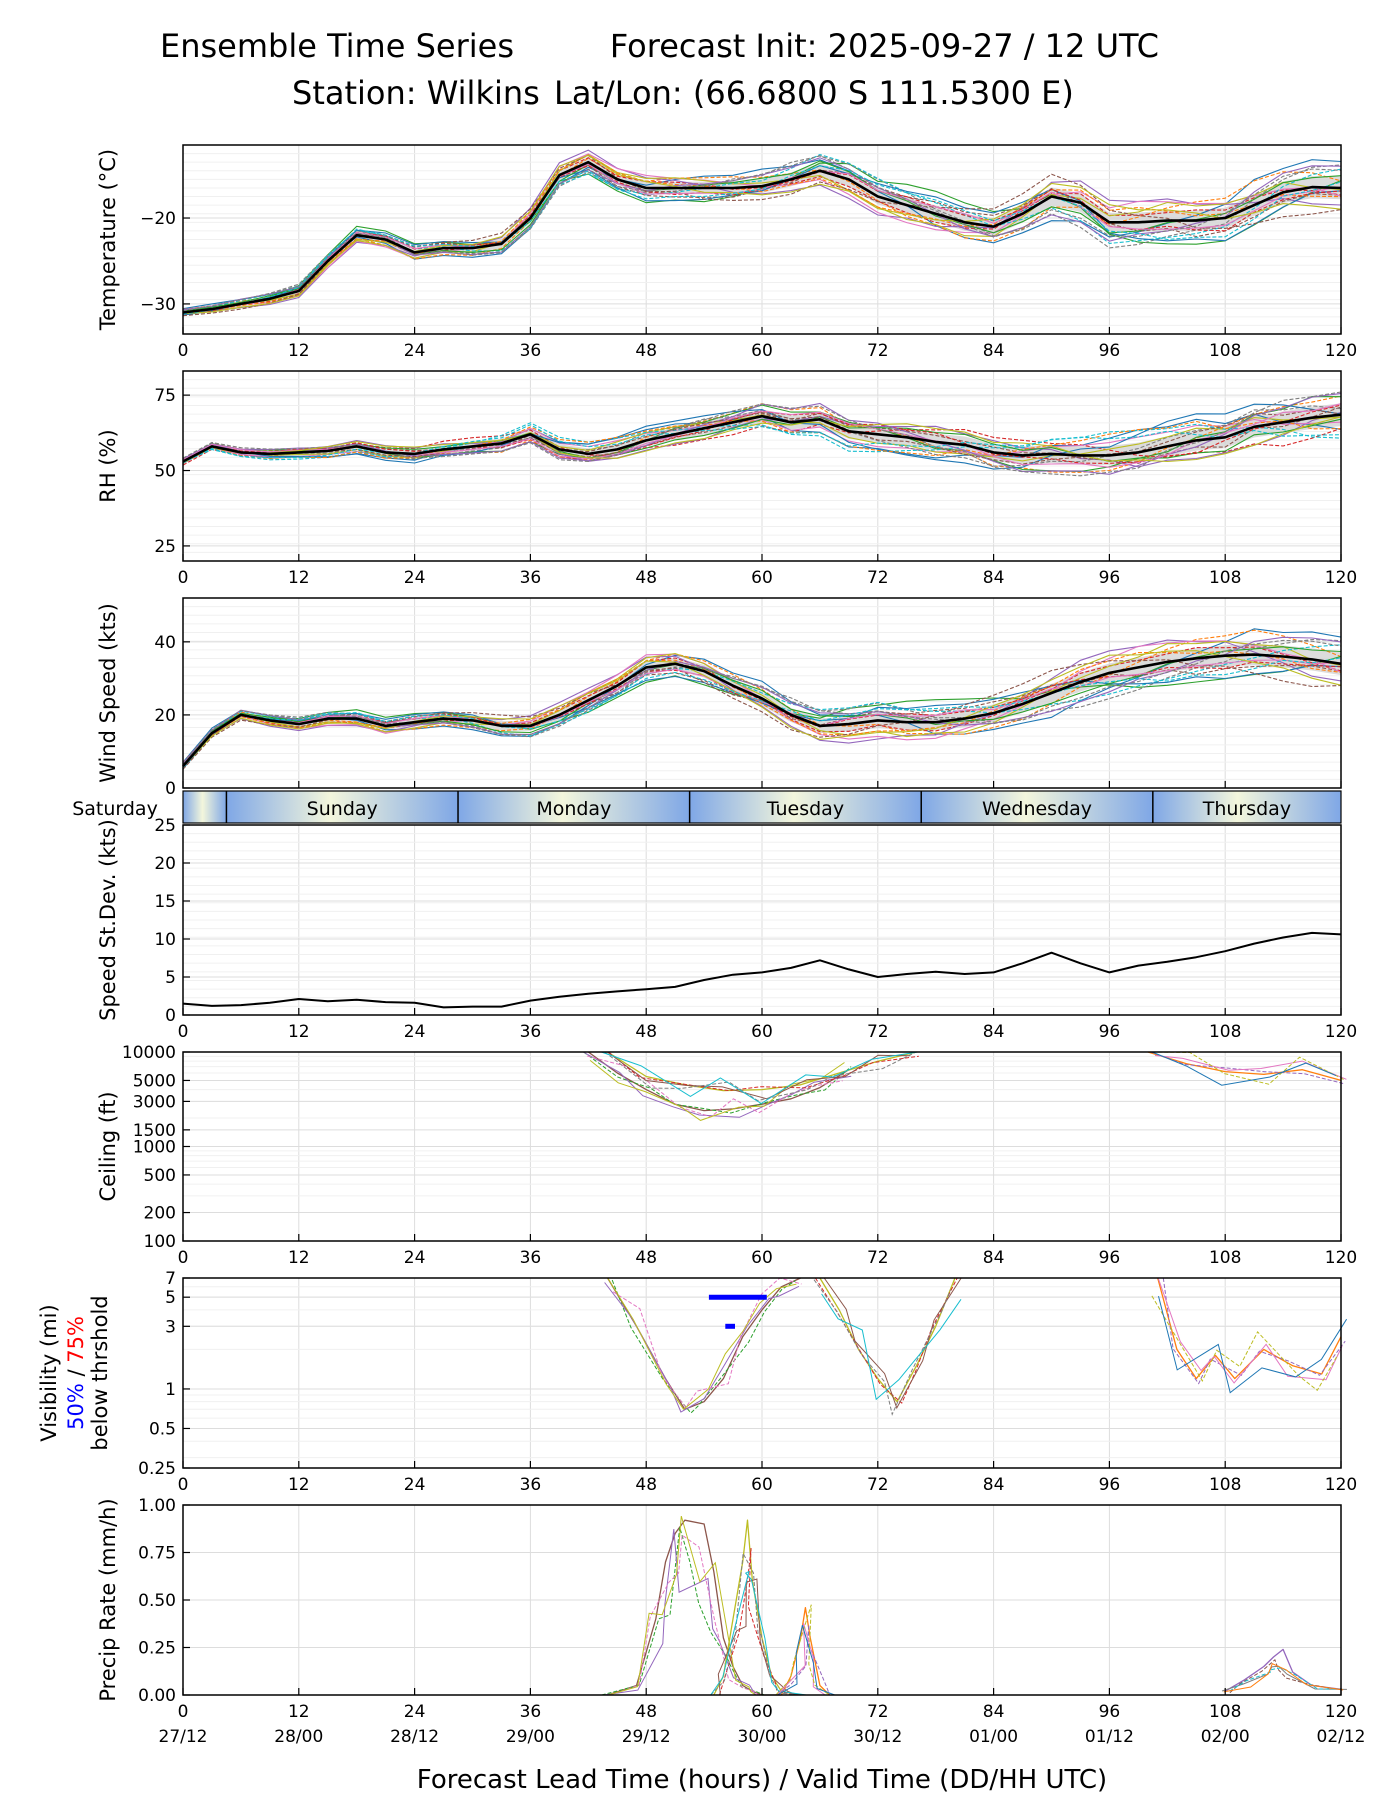  What do you see at coordinates (170, 1390) in the screenshot?
I see `y-tick-label: 1` at bounding box center [170, 1390].